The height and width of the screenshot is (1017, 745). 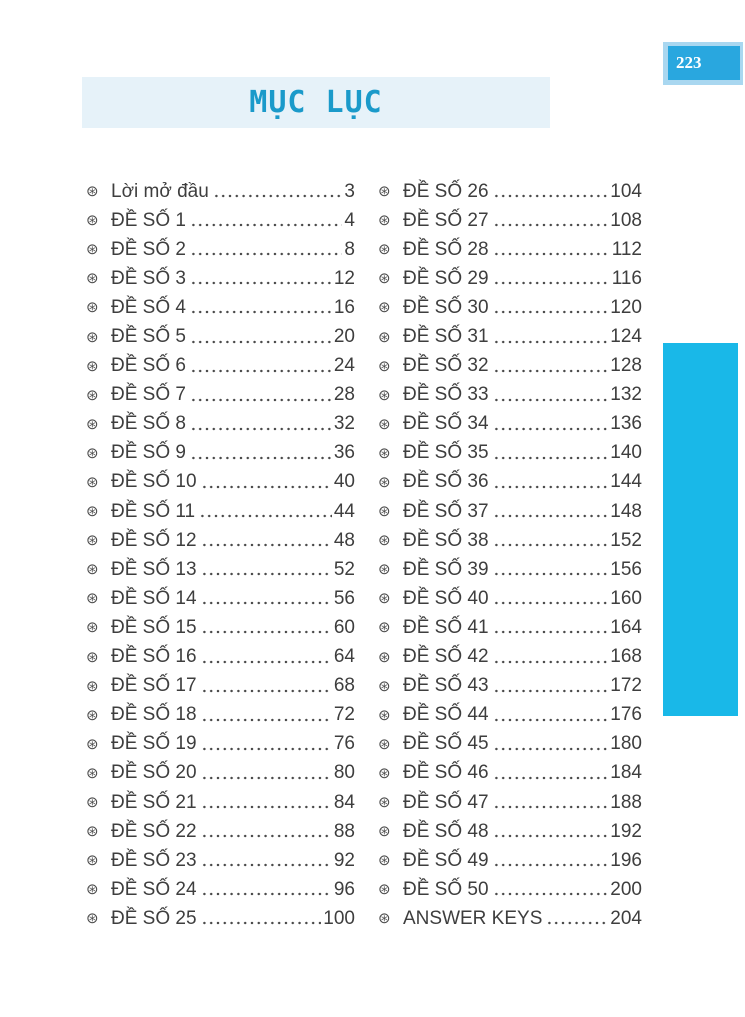 I want to click on toc-entry: ⊛ ĐỀ SỐ 5 20, so click(x=220, y=336).